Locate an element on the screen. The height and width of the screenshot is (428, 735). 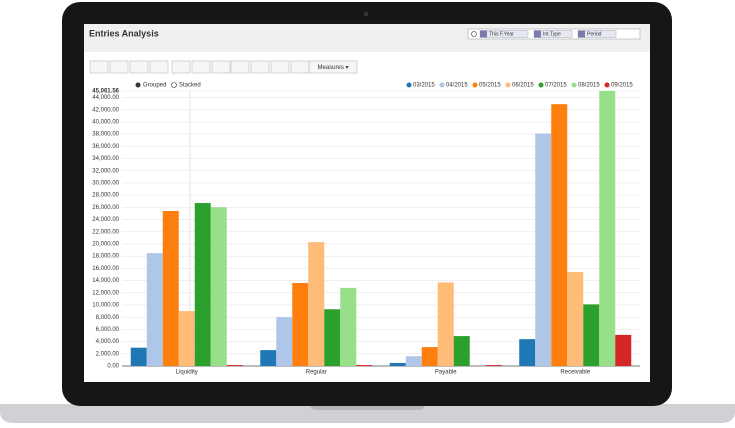
laptop-base is located at coordinates (367, 413).